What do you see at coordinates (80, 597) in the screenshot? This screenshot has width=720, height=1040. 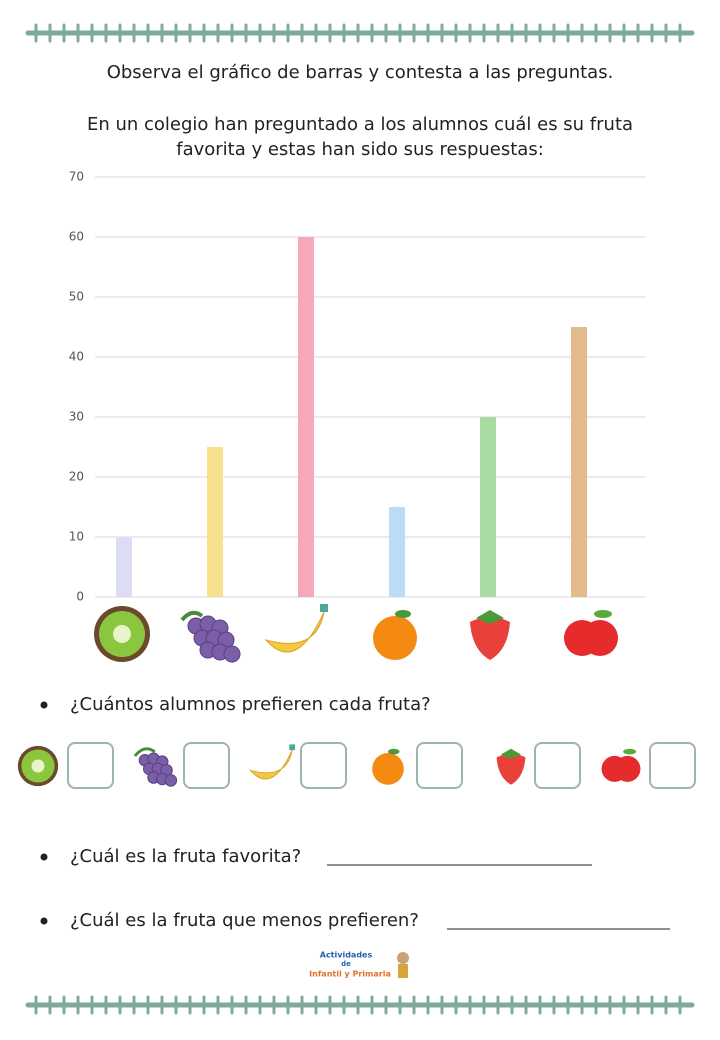 I see `y-tick-label: 0` at bounding box center [80, 597].